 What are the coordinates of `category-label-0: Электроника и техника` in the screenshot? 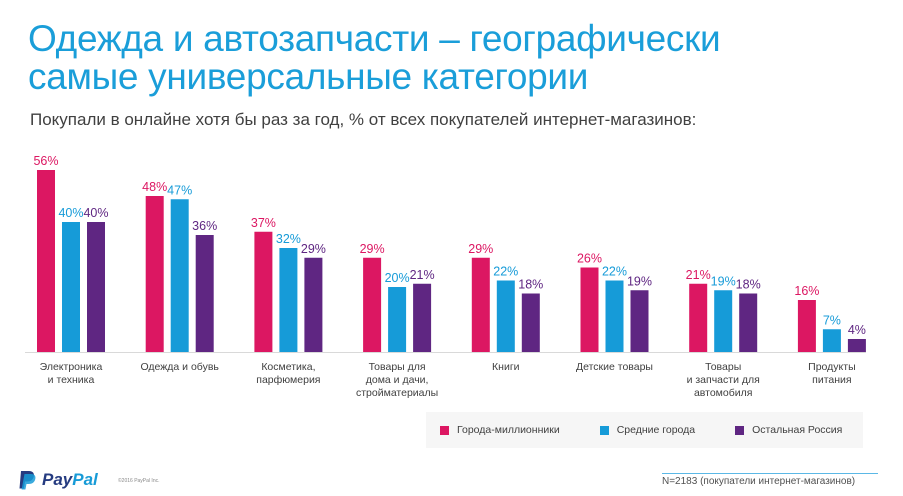 It's located at (71, 373).